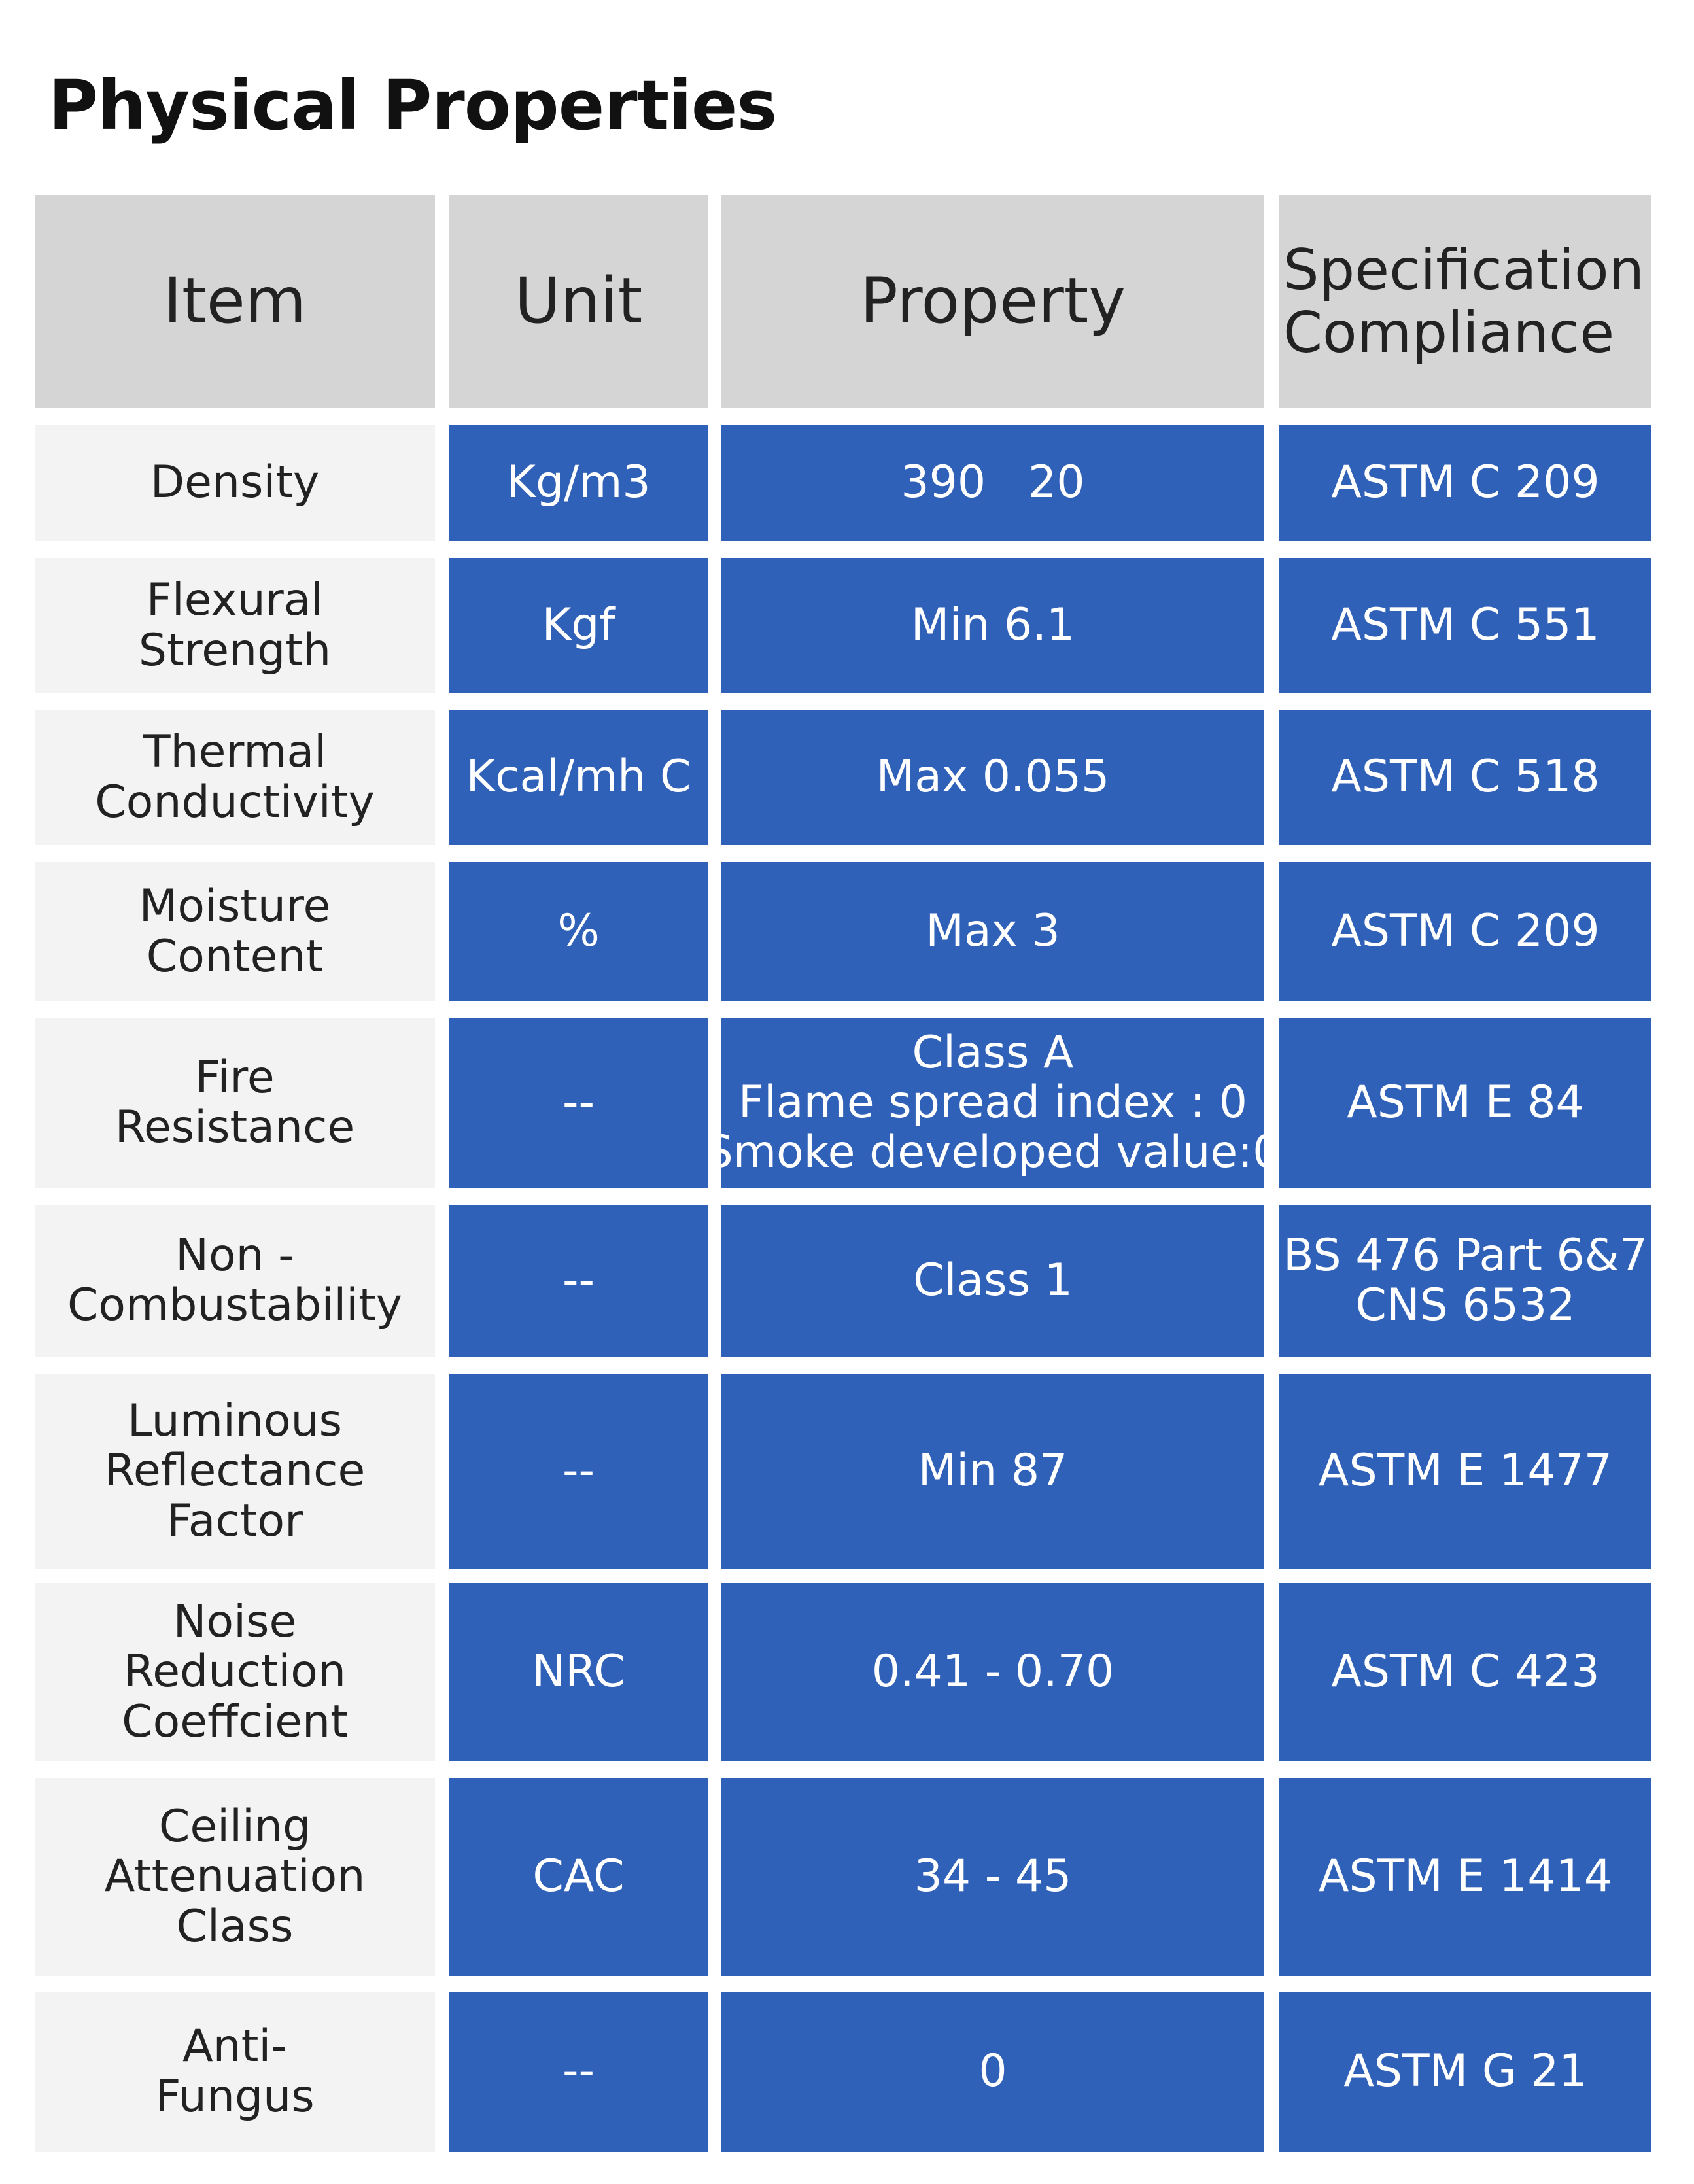 This screenshot has width=1694, height=2184. Describe the element at coordinates (578, 625) in the screenshot. I see `table-cell: Kgf` at that location.